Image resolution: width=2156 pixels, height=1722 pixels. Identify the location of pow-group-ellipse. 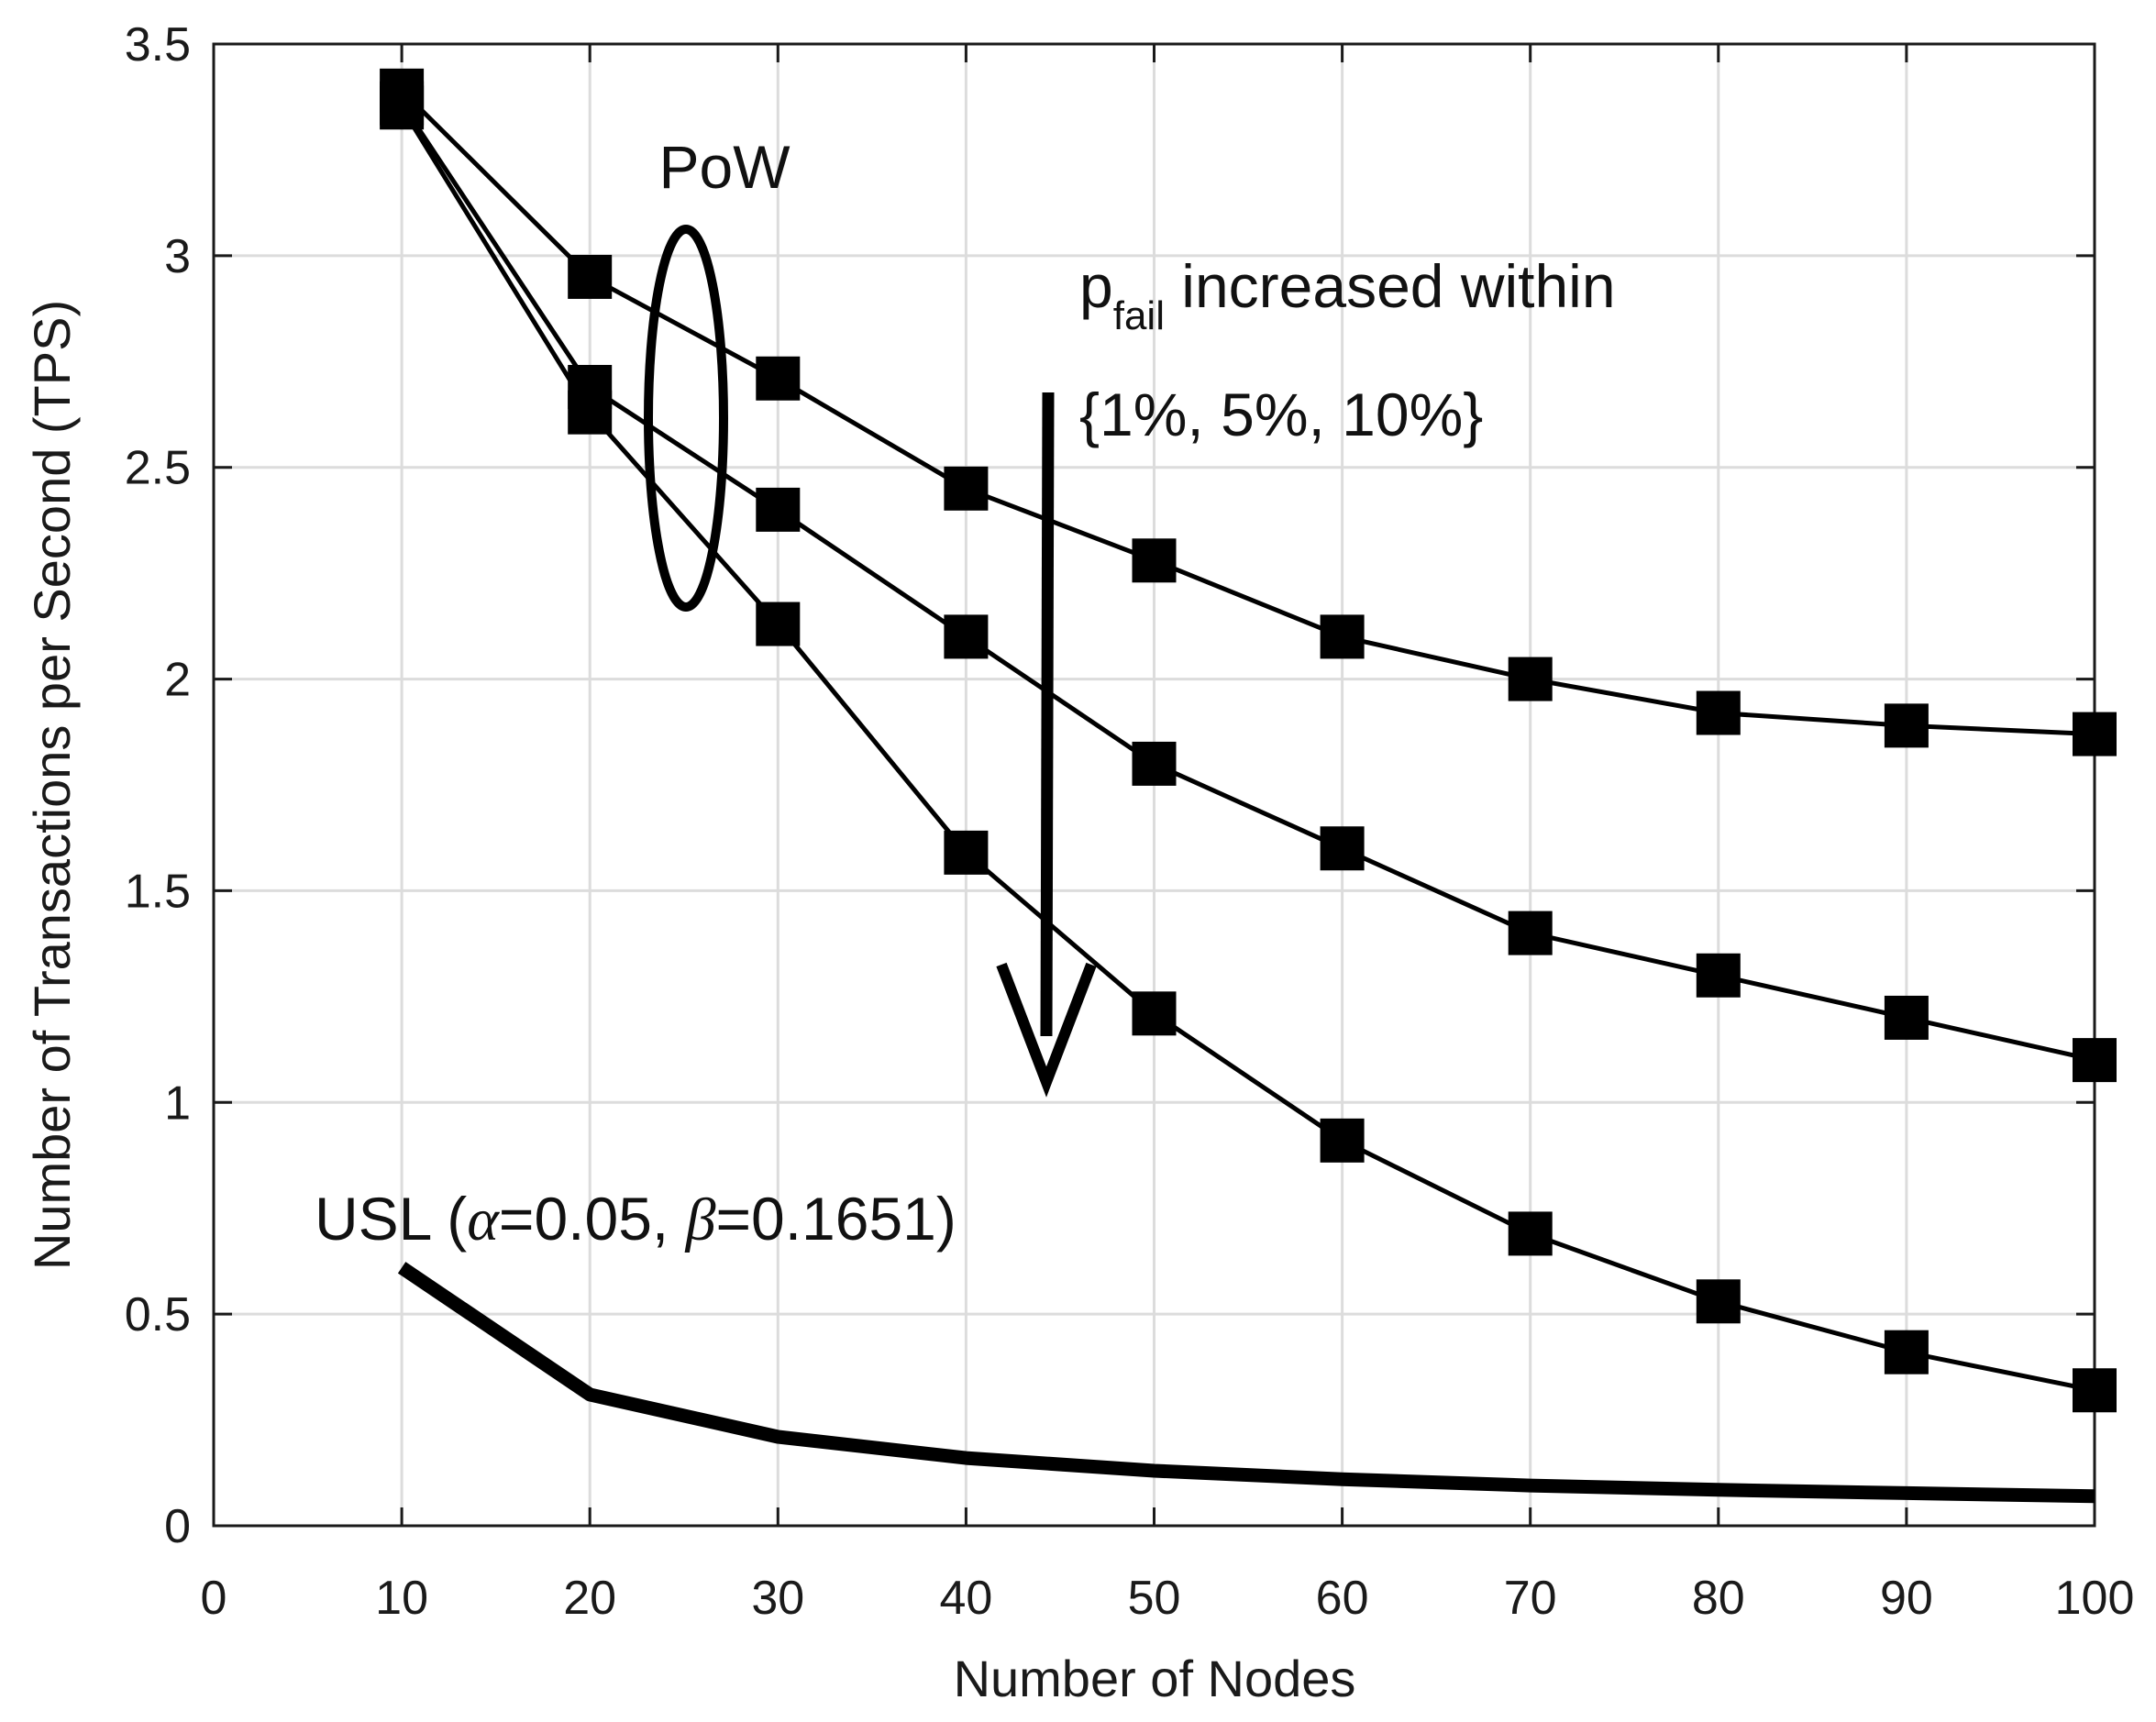
(686, 418).